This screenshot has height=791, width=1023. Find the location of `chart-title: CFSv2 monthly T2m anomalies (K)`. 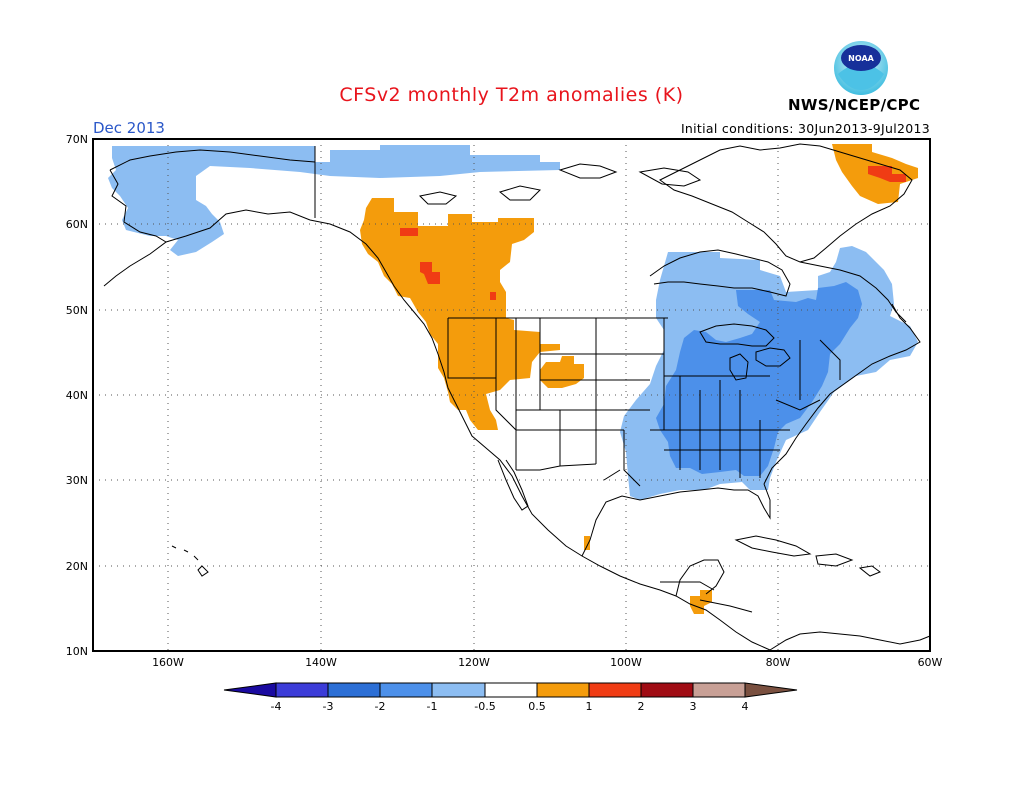

chart-title: CFSv2 monthly T2m anomalies (K) is located at coordinates (511, 95).